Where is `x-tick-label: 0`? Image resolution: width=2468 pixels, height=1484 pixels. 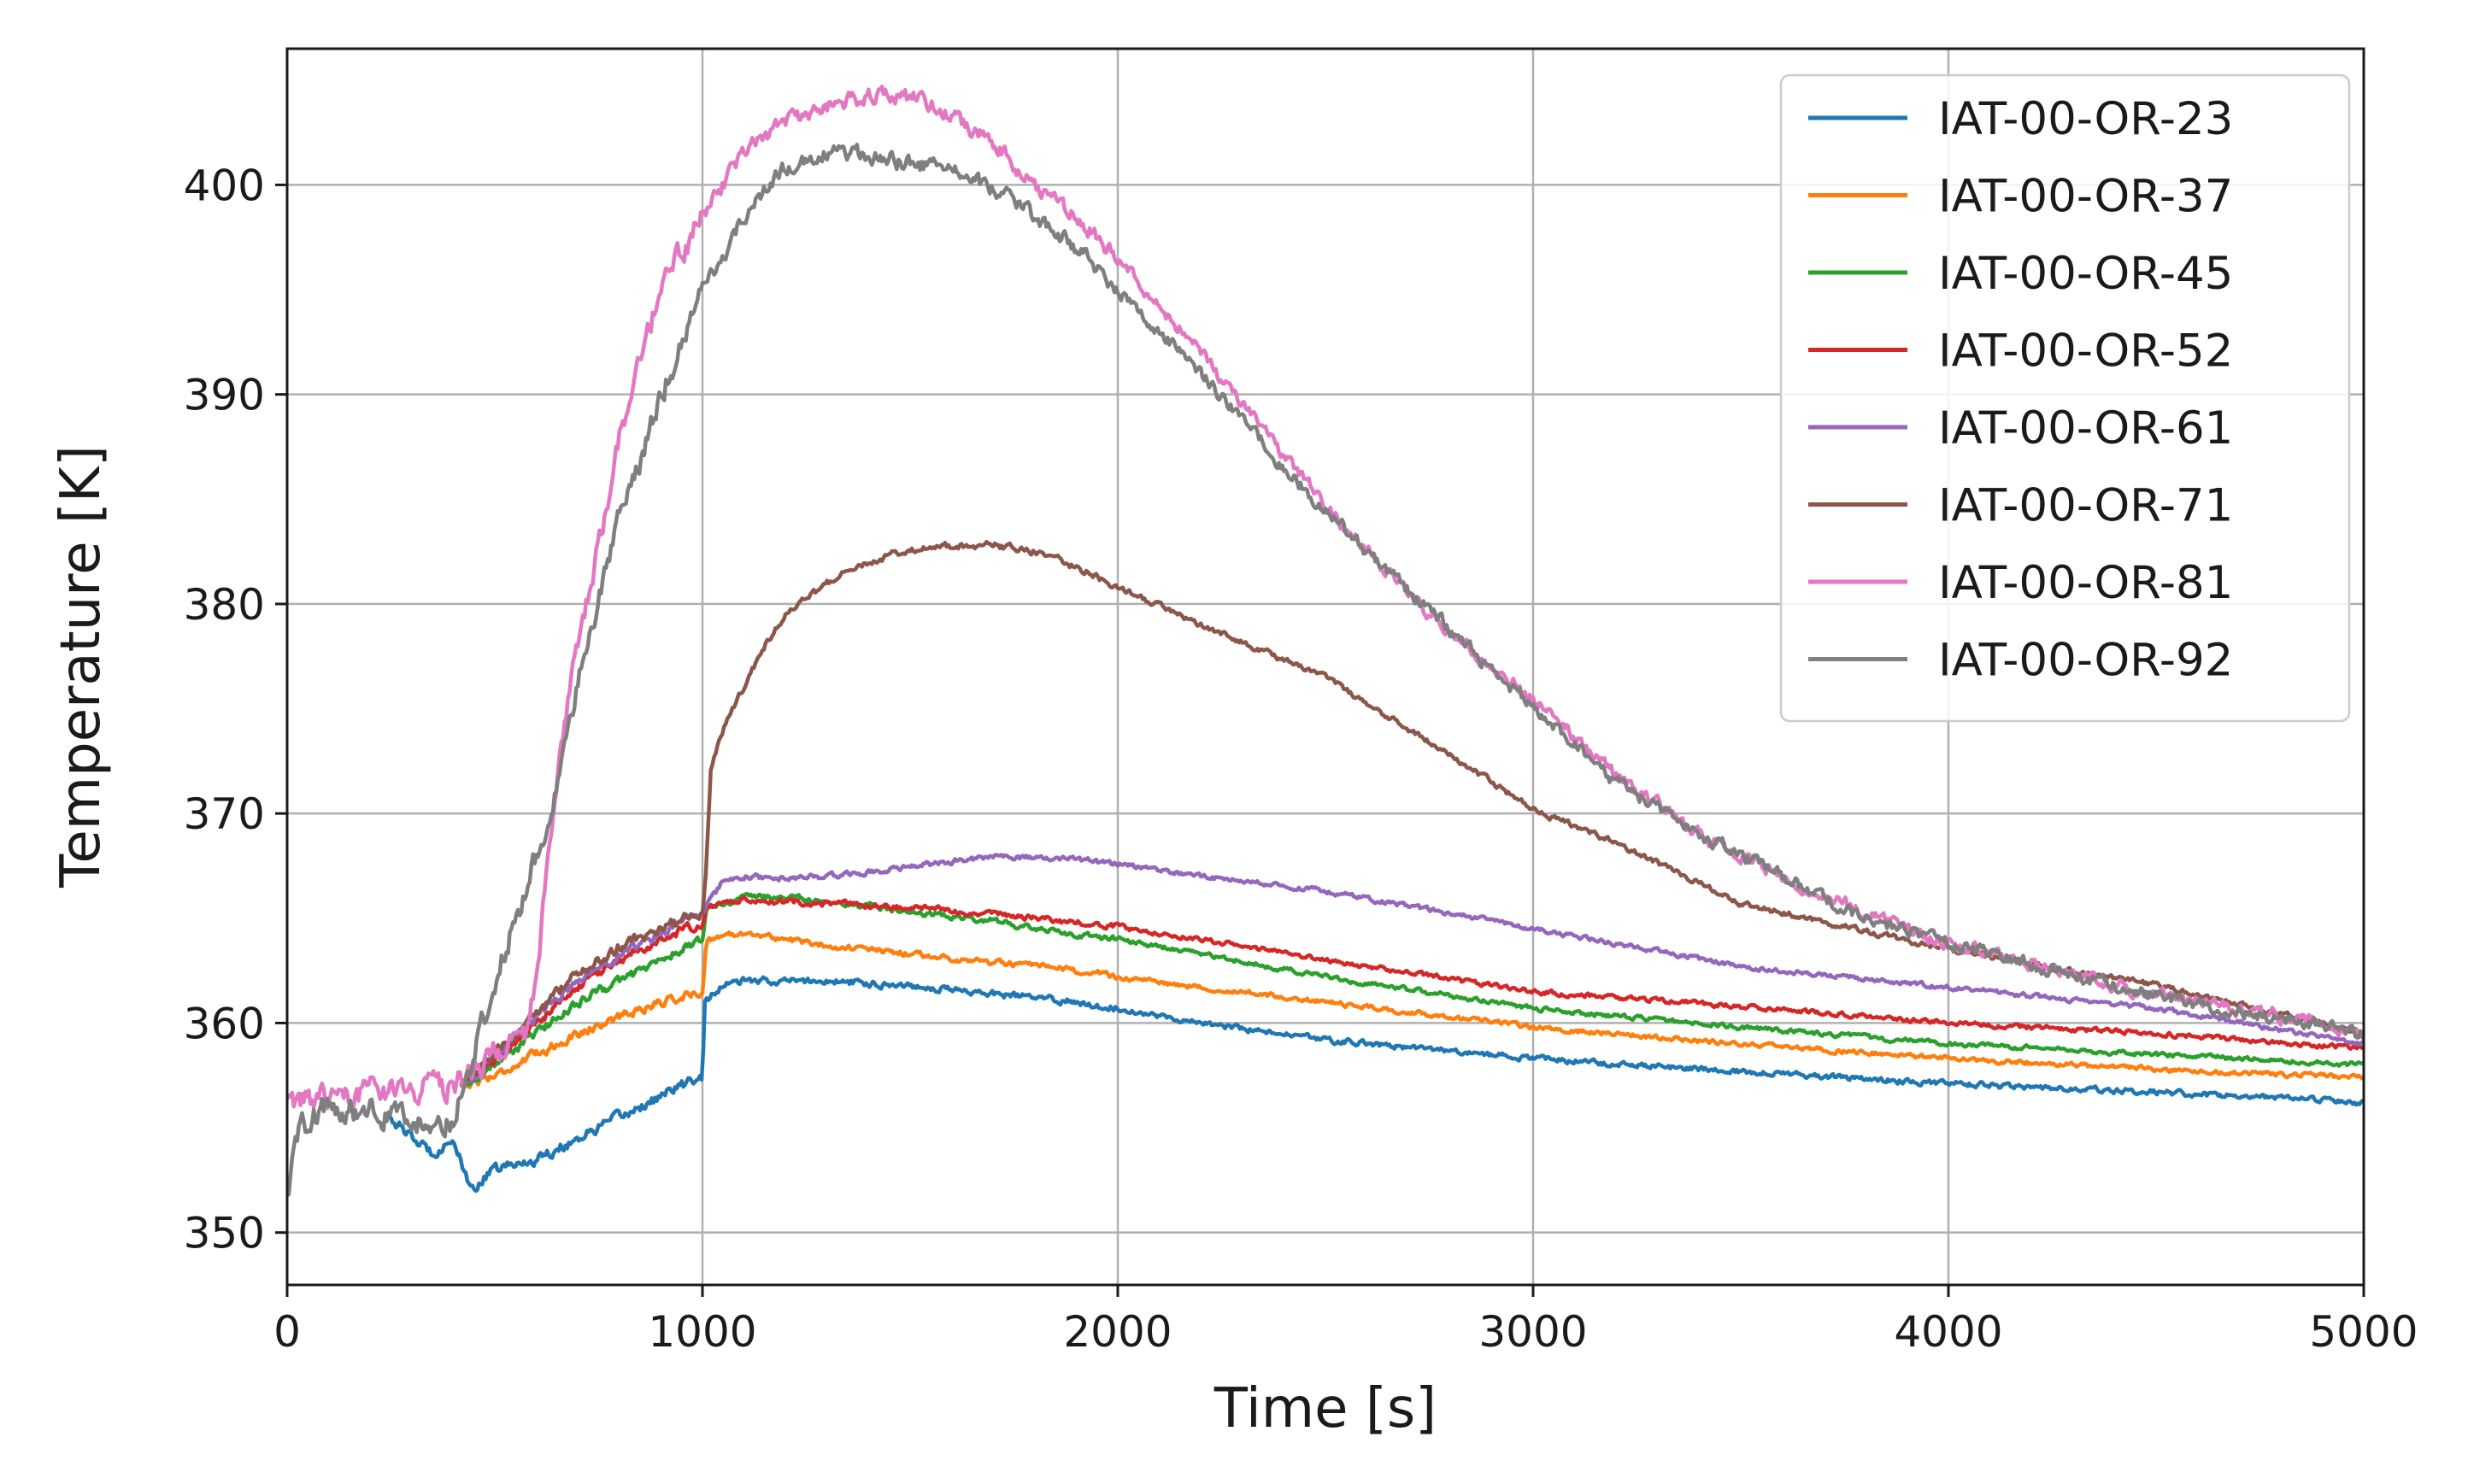 x-tick-label: 0 is located at coordinates (287, 1332).